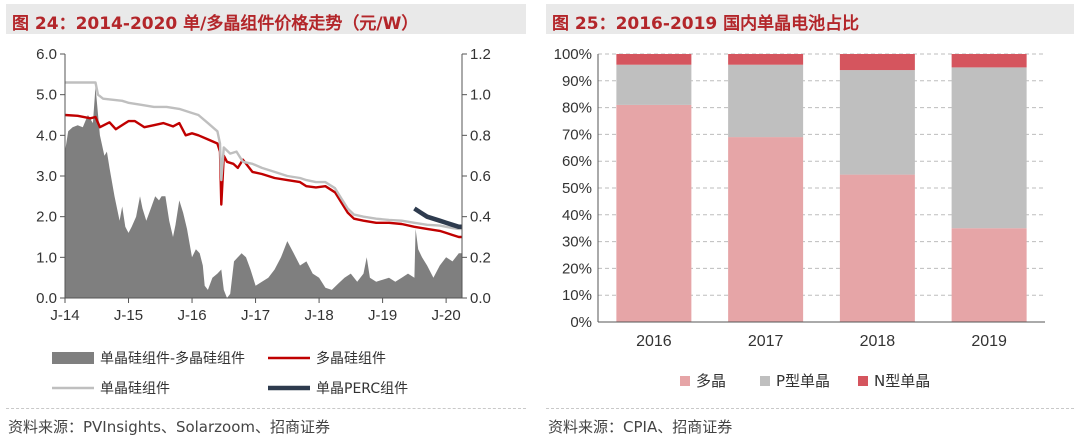 The image size is (1080, 446). Describe the element at coordinates (803, 381) in the screenshot. I see `legend-label-1: P型单晶` at that location.